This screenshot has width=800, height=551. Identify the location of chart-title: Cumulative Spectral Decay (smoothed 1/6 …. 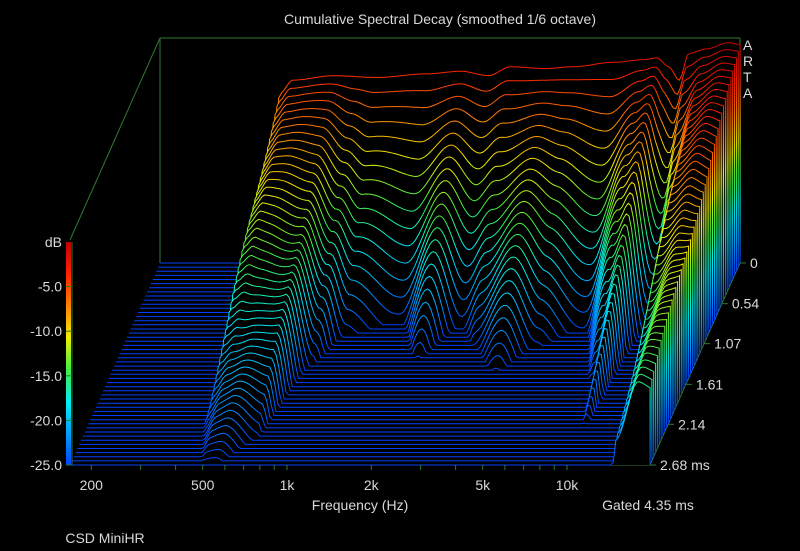
(440, 19).